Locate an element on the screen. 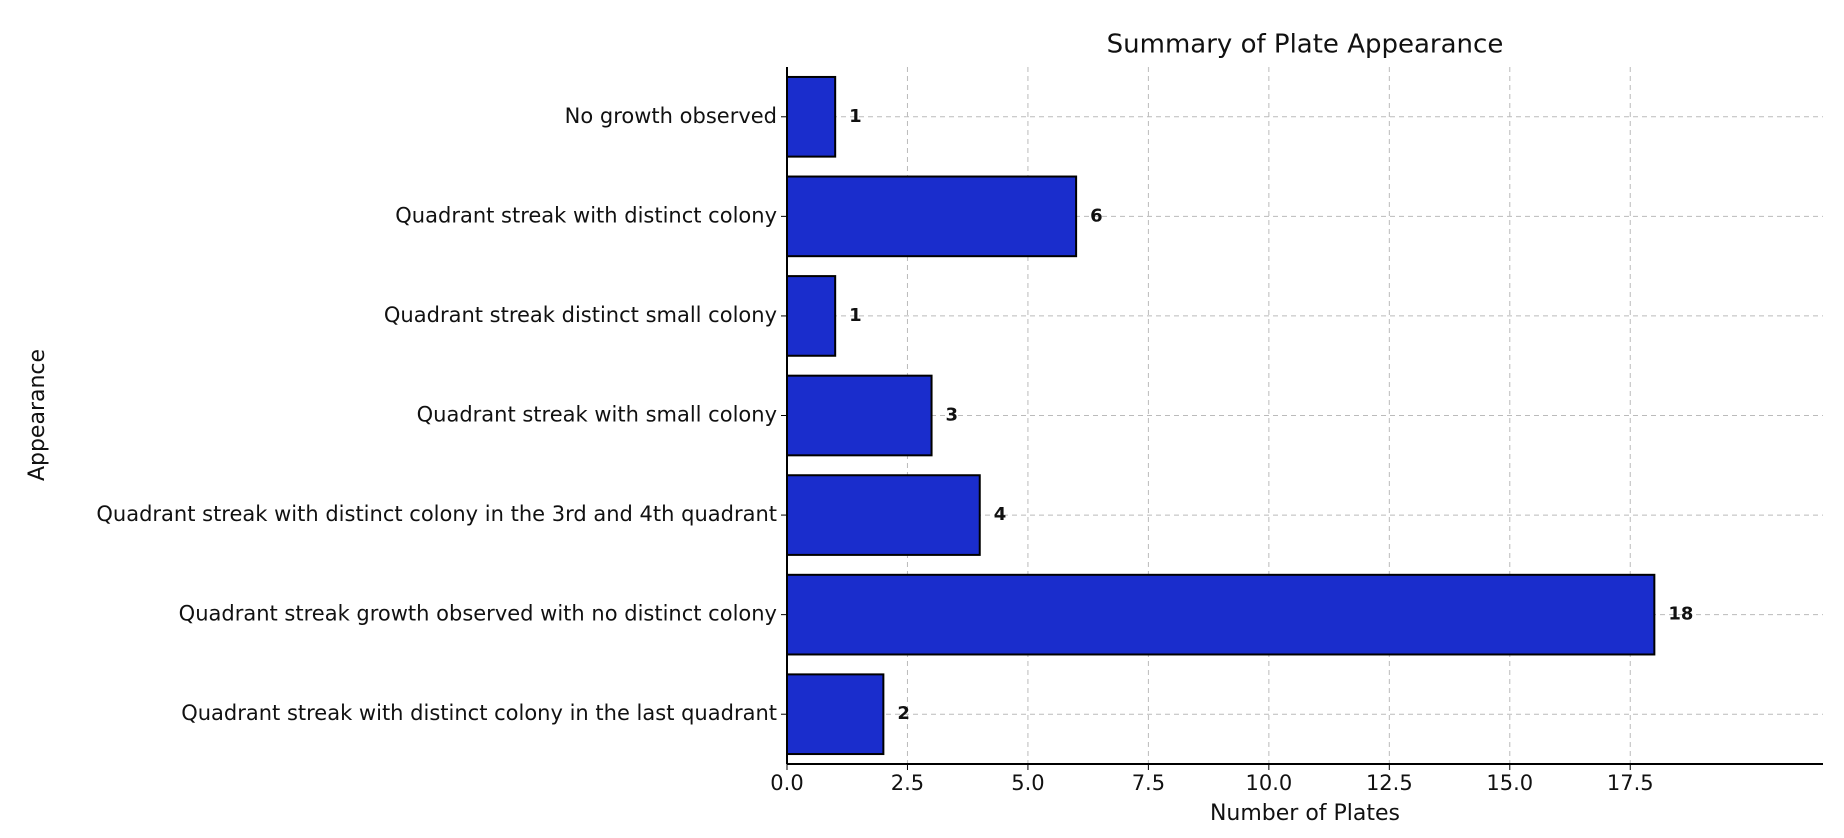 The width and height of the screenshot is (1844, 838). x-tick-label: 7.5 is located at coordinates (1148, 783).